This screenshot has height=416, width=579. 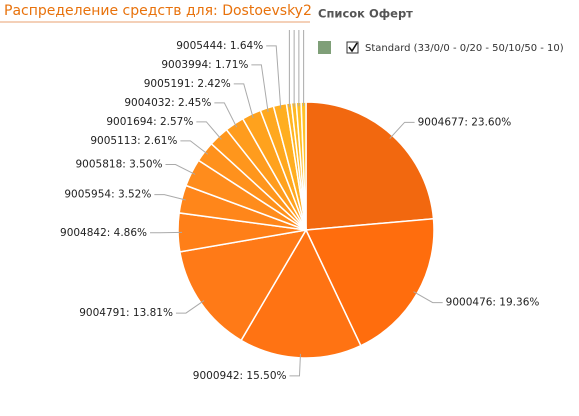 I want to click on legend-checkbox, so click(x=352, y=47).